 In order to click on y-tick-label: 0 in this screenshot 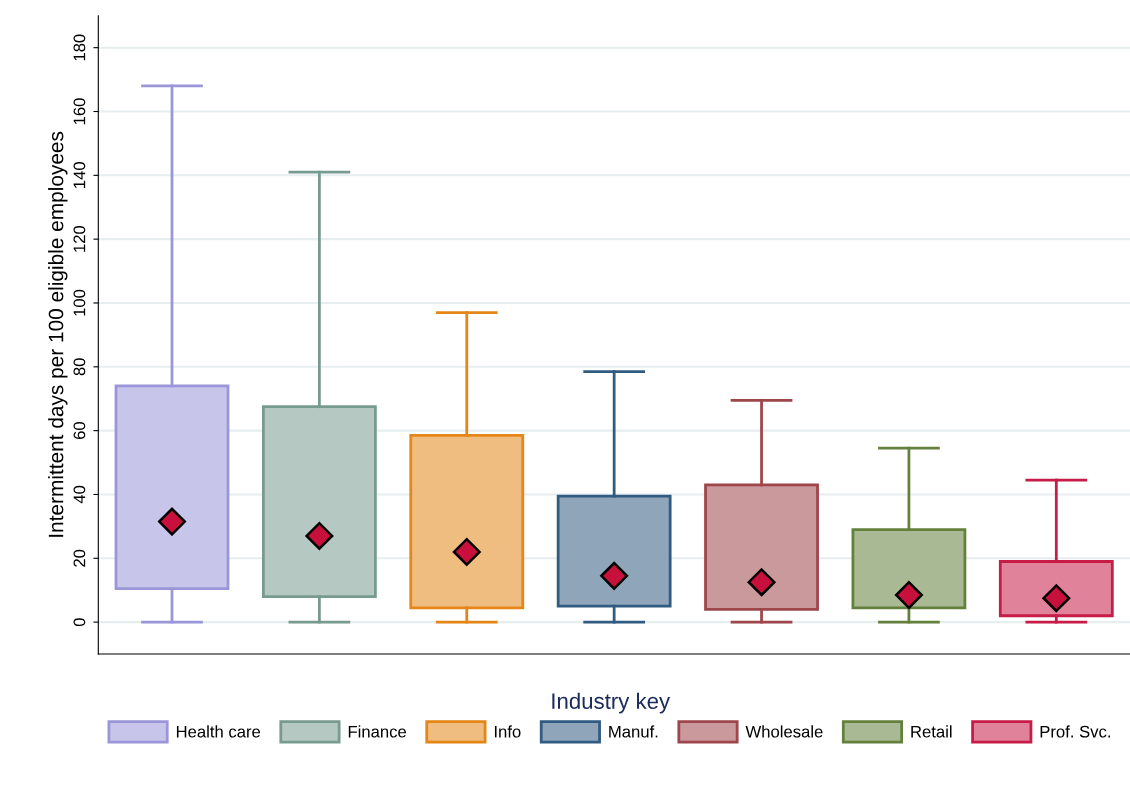, I will do `click(79, 622)`.